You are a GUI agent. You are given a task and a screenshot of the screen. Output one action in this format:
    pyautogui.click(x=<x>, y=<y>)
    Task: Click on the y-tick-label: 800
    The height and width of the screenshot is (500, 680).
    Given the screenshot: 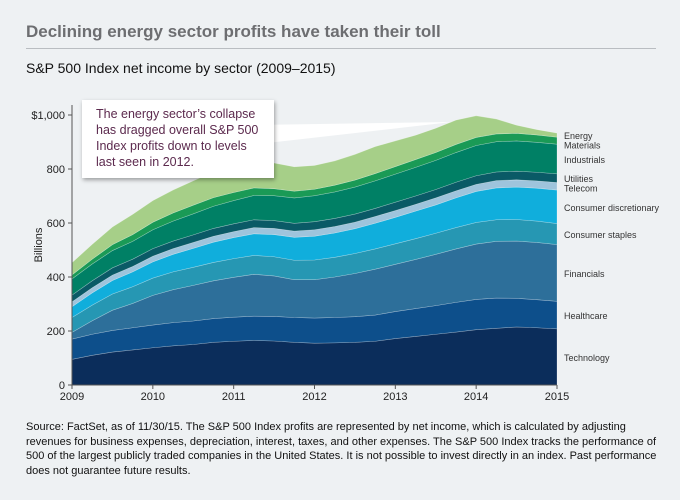 What is the action you would take?
    pyautogui.click(x=56, y=170)
    